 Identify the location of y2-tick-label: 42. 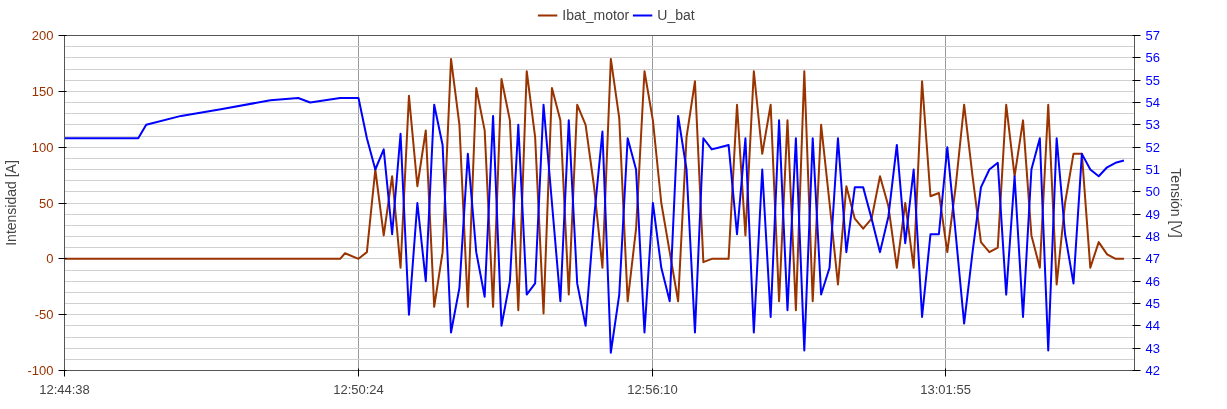
(1152, 370).